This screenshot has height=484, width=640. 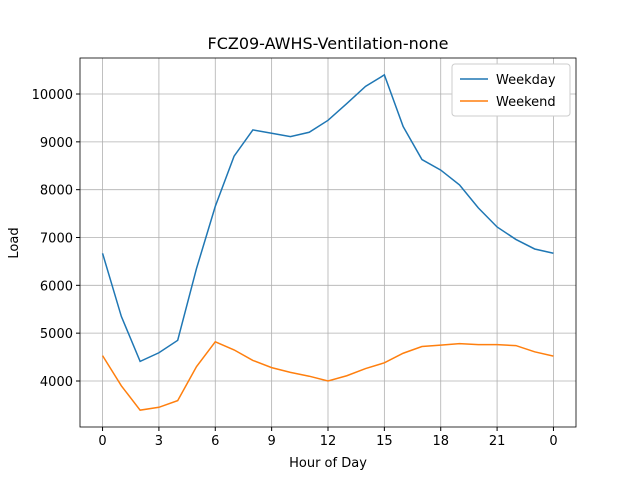 I want to click on chart-title: FCZ09-AWHS-Ventilation-none, so click(x=327, y=43).